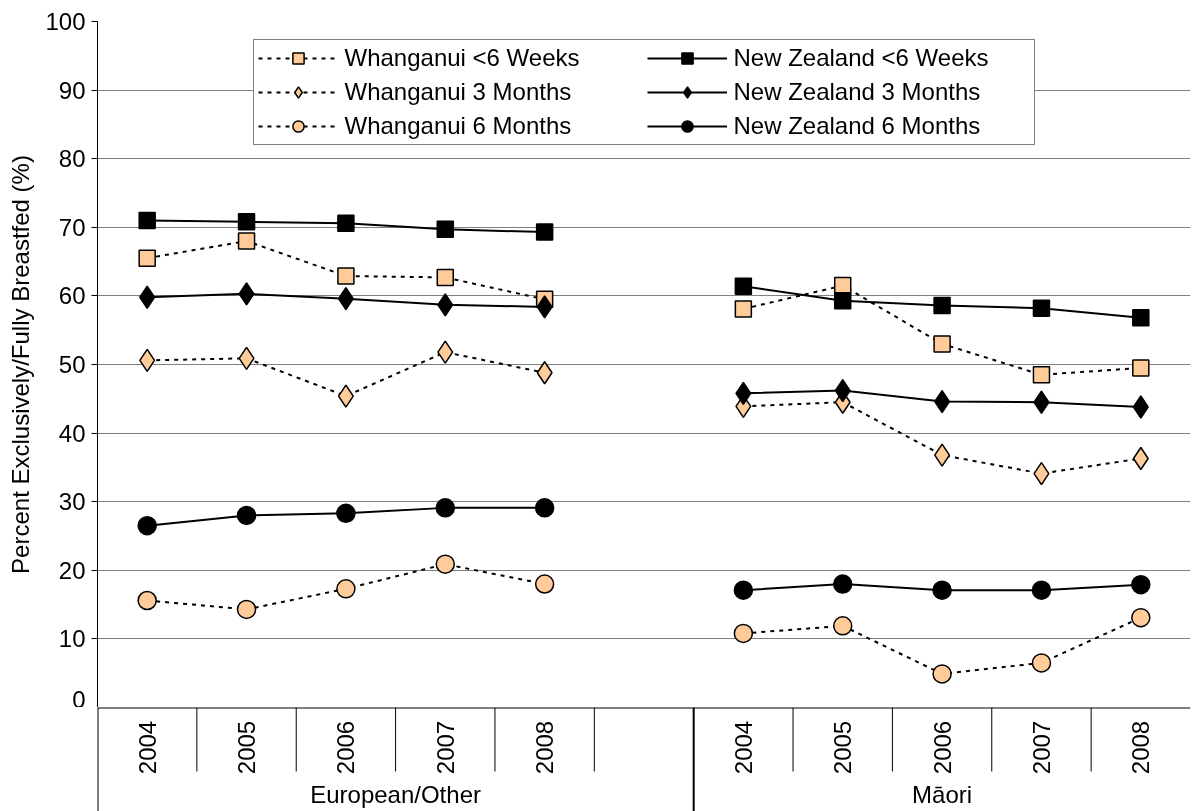  What do you see at coordinates (72, 227) in the screenshot?
I see `y-tick-label: 70` at bounding box center [72, 227].